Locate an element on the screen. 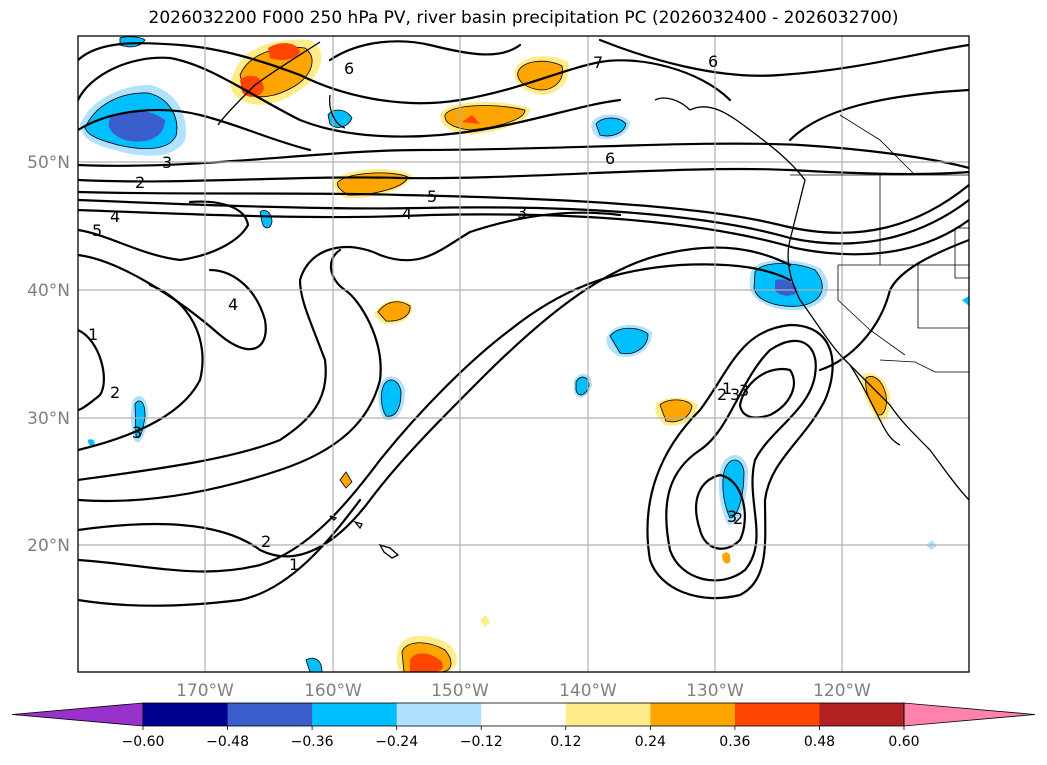  lon-label-140w: 140°W is located at coordinates (588, 691).